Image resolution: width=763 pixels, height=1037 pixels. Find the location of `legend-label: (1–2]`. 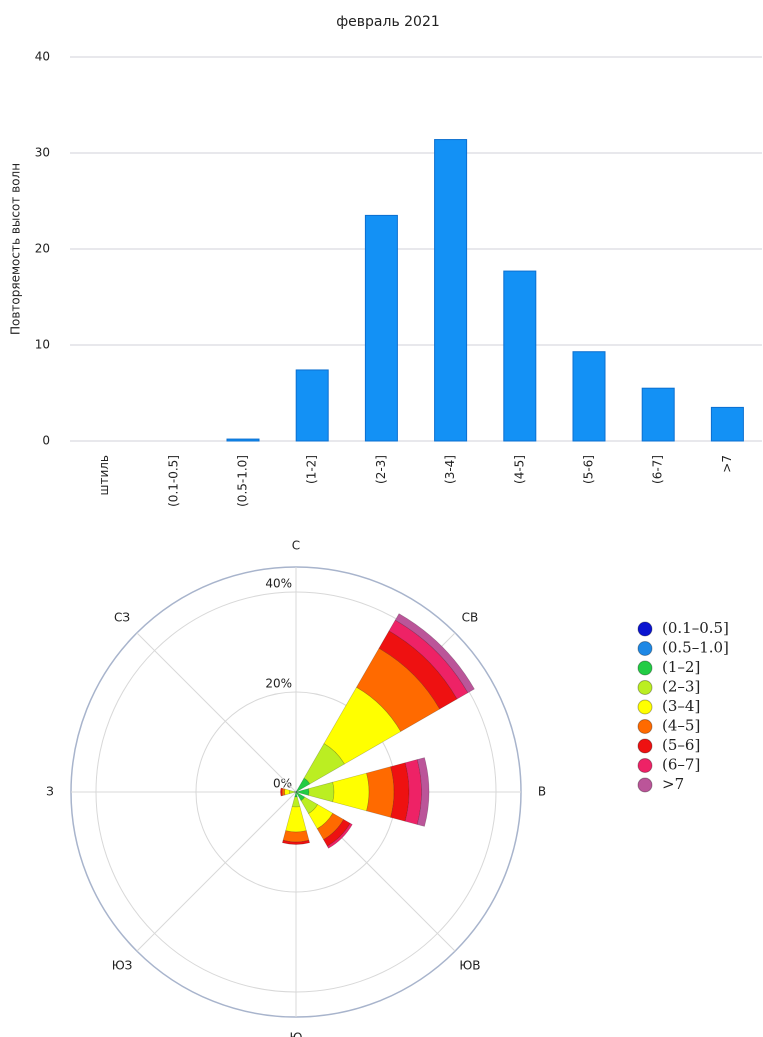

legend-label: (1–2] is located at coordinates (681, 667).